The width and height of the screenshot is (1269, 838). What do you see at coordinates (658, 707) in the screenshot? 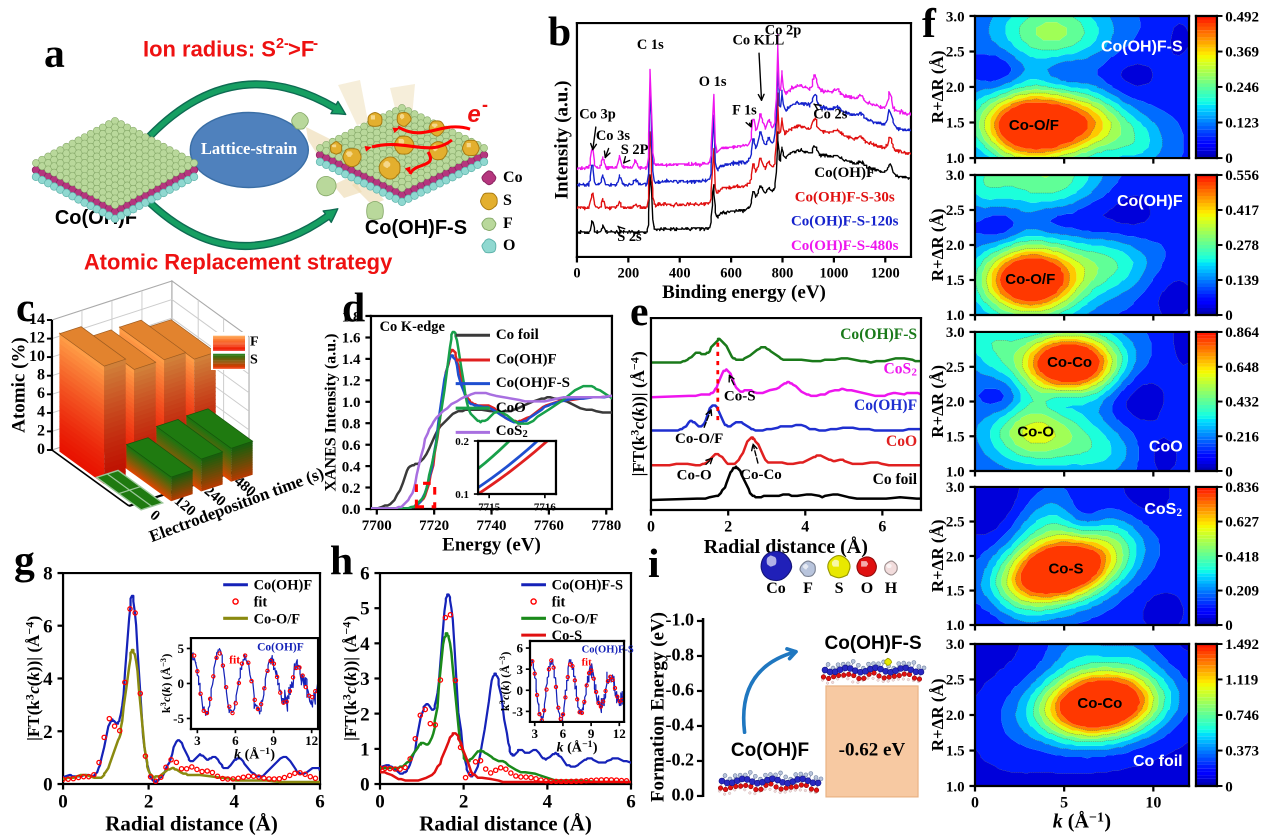
I see `svg-text: Formation Energy (eV)` at bounding box center [658, 707].